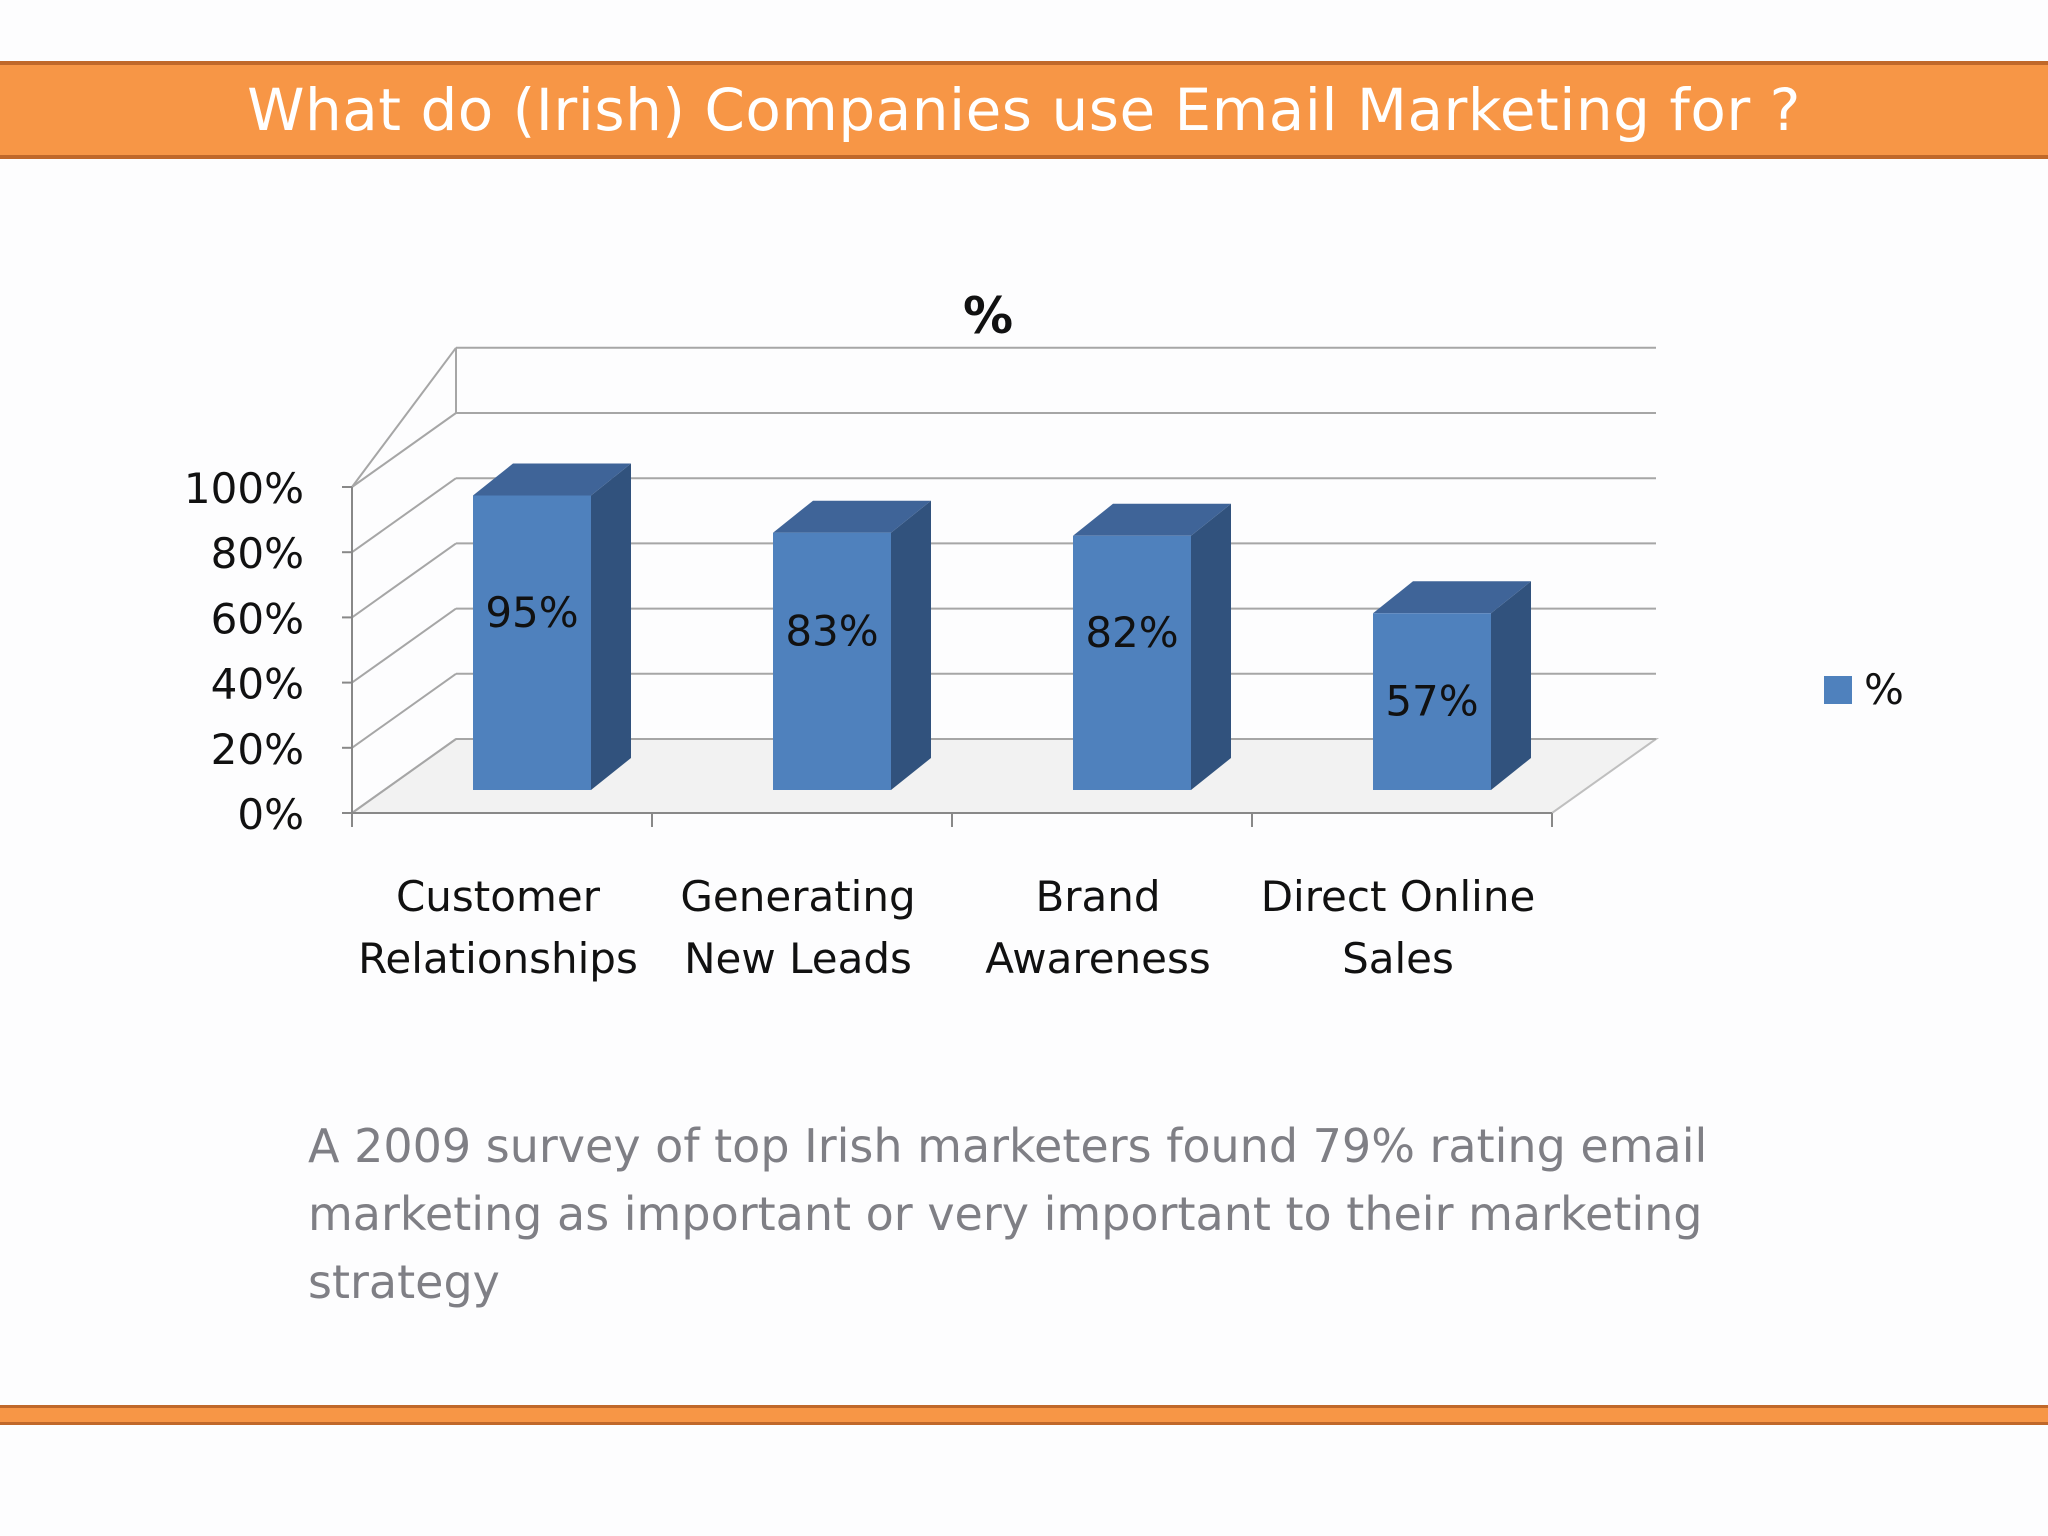 The image size is (2048, 1536). Describe the element at coordinates (244, 488) in the screenshot. I see `y-tick-label: 100%` at that location.